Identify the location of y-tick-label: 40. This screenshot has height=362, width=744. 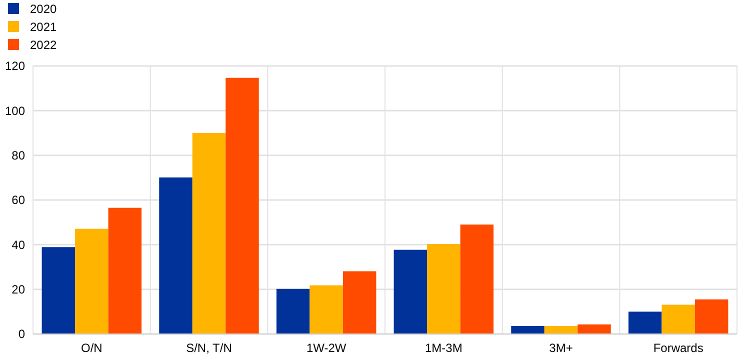
(19, 245).